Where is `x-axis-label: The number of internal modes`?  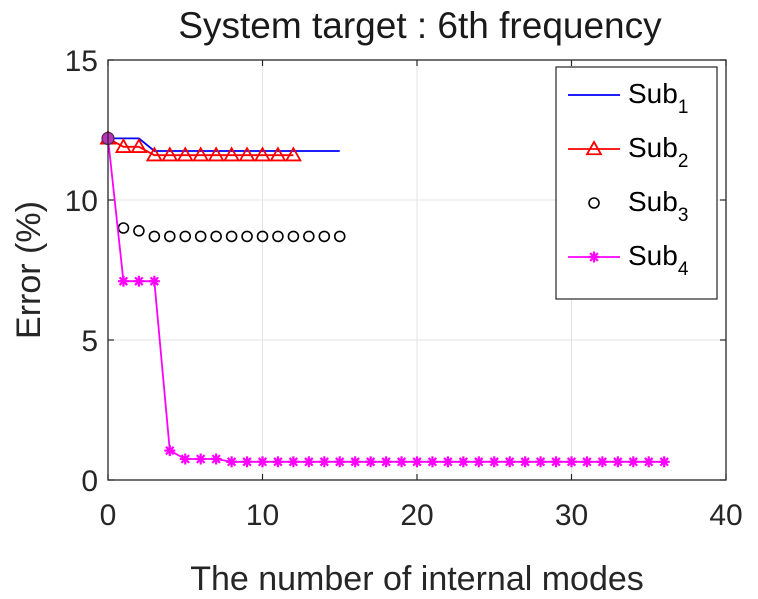
x-axis-label: The number of internal modes is located at coordinates (417, 579).